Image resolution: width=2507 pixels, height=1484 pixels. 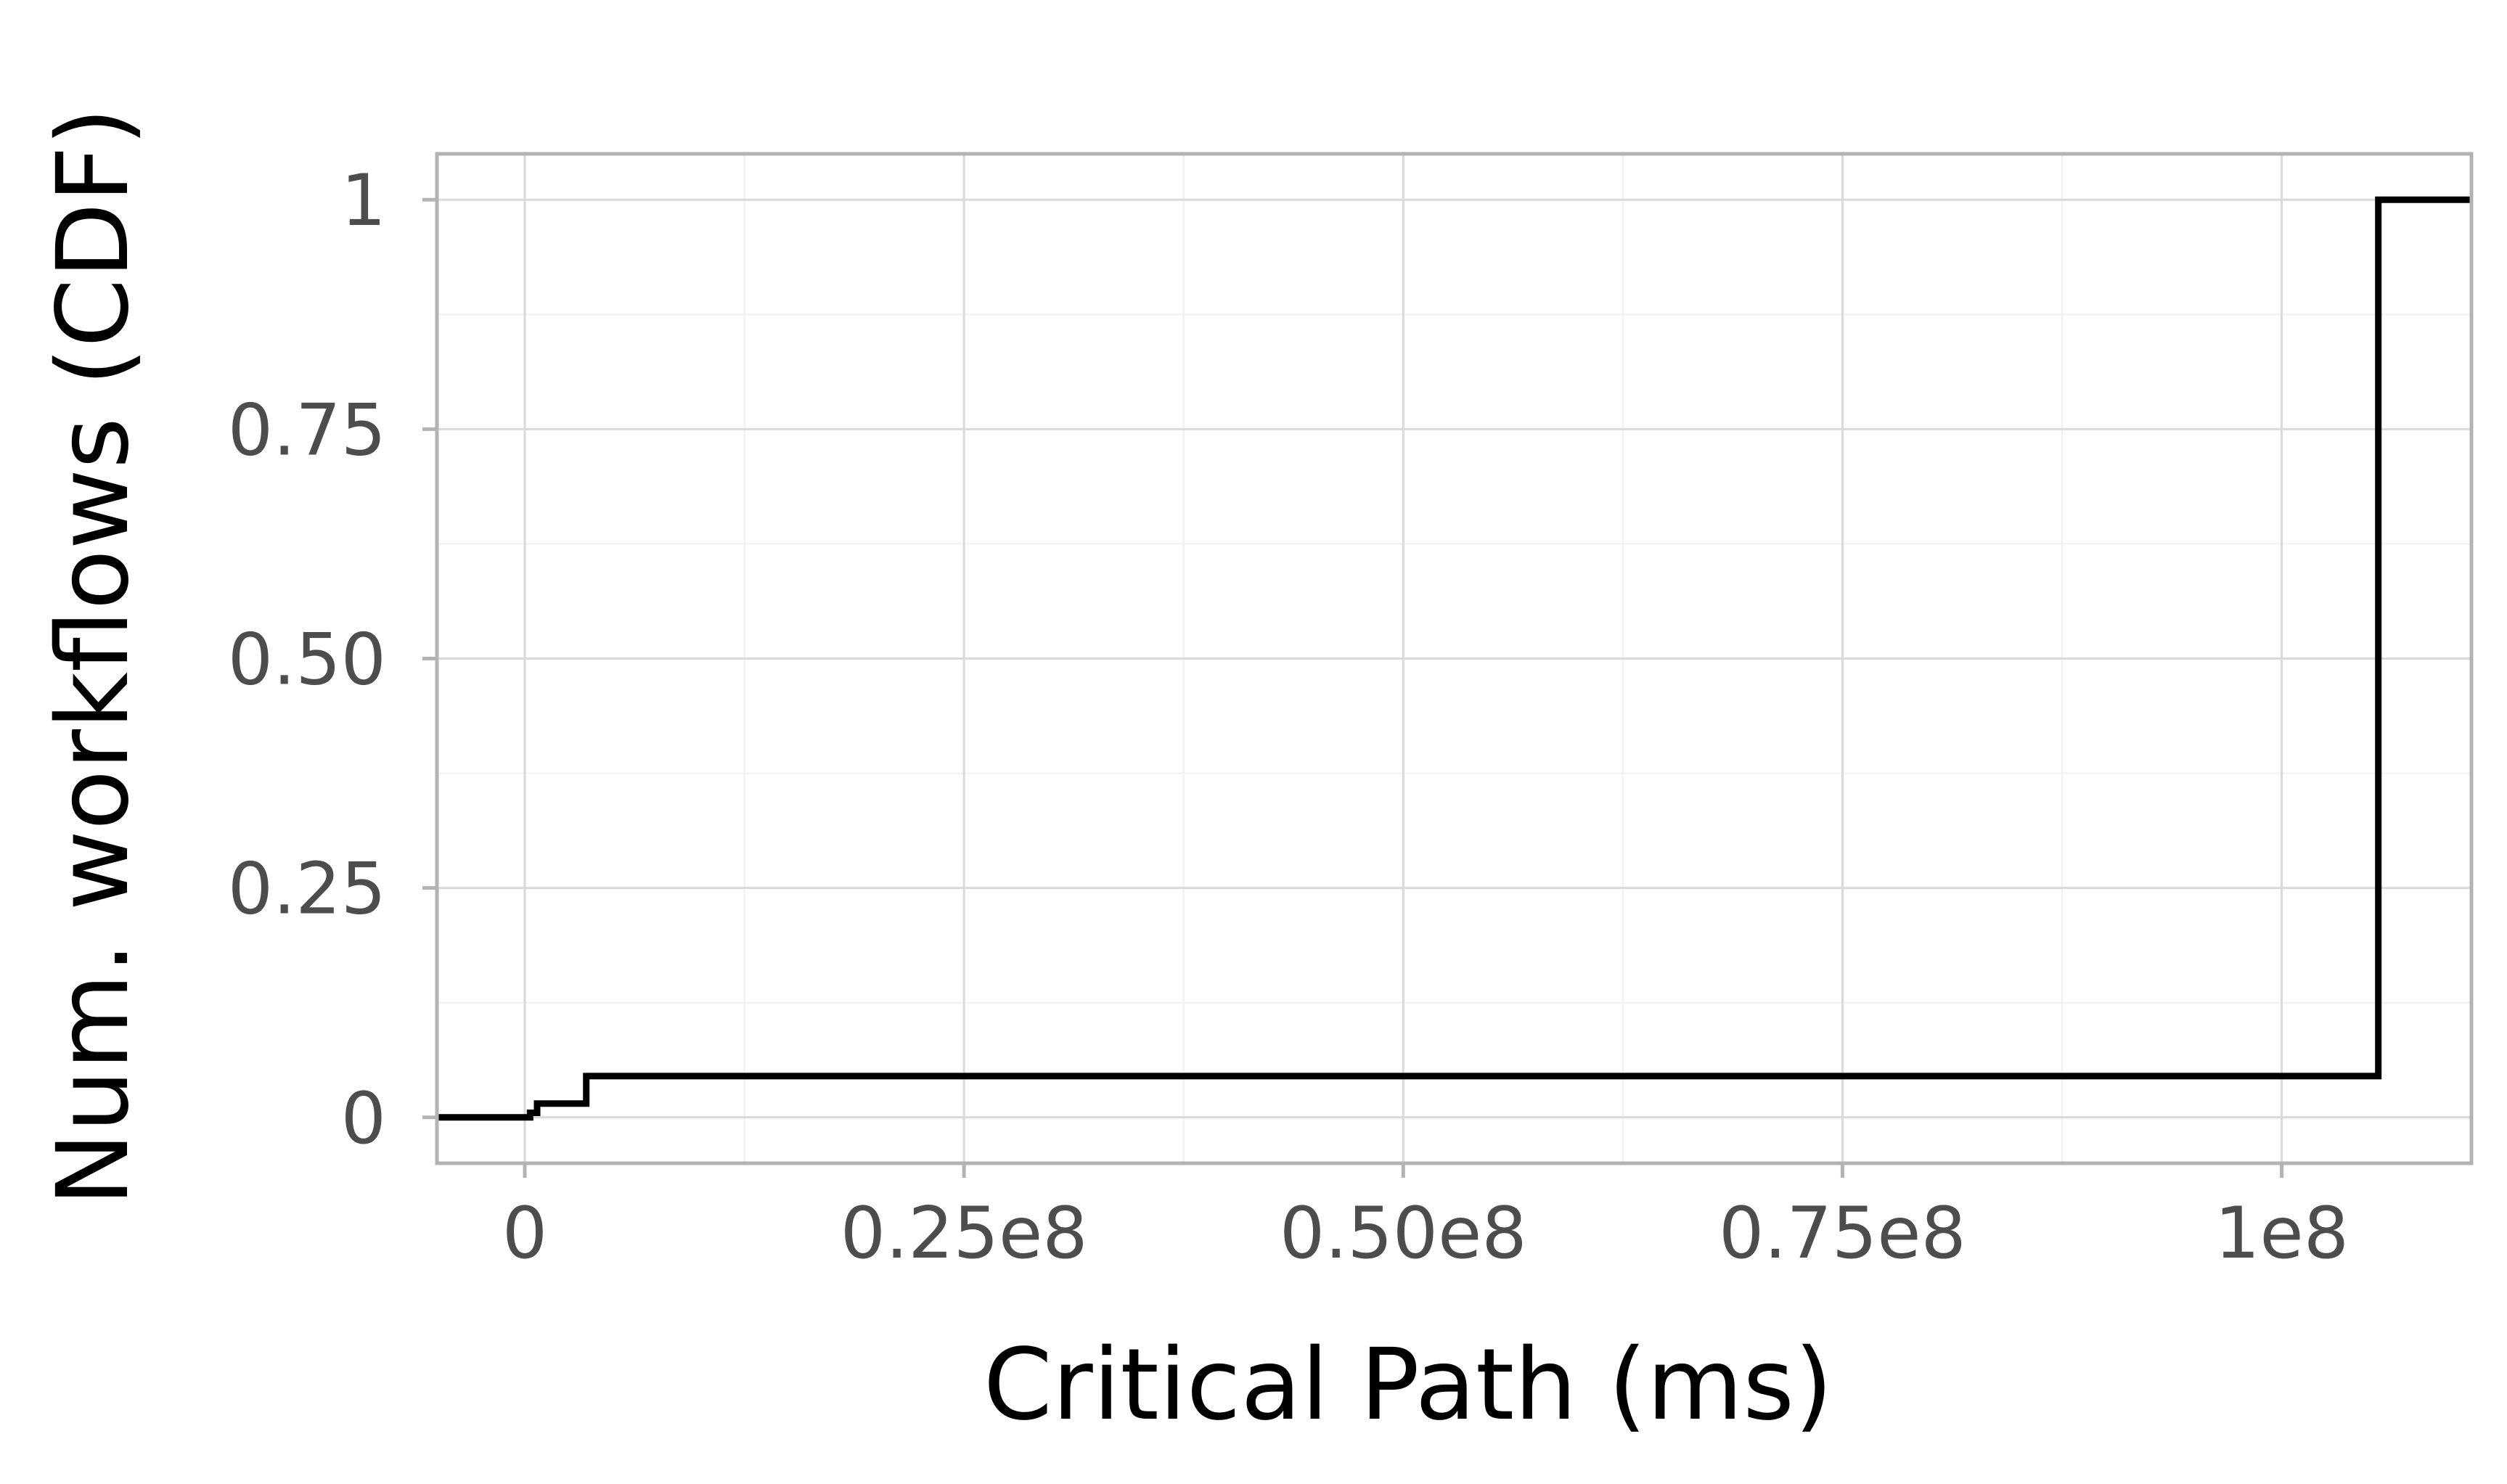 I want to click on y-tick-label: 0.50, so click(x=307, y=660).